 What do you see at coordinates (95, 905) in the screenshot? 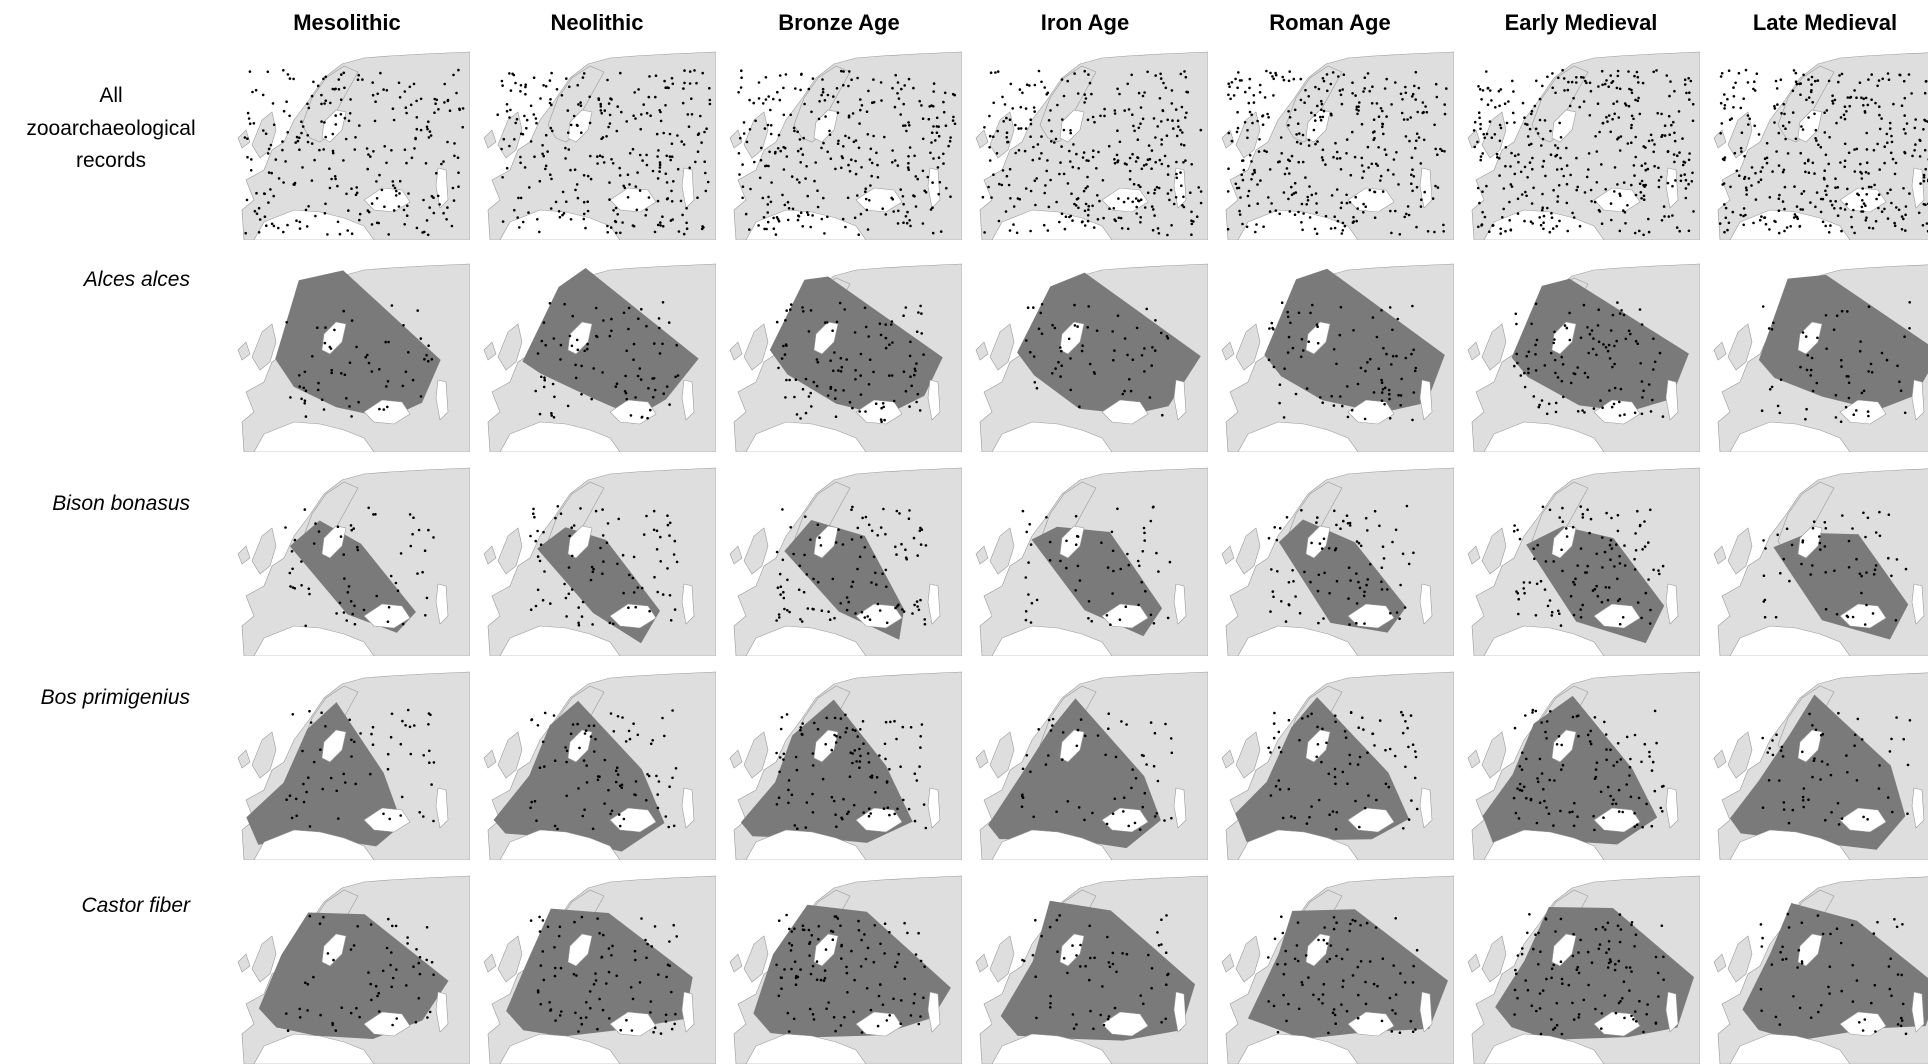
I see `species-label: Castor fiber` at bounding box center [95, 905].